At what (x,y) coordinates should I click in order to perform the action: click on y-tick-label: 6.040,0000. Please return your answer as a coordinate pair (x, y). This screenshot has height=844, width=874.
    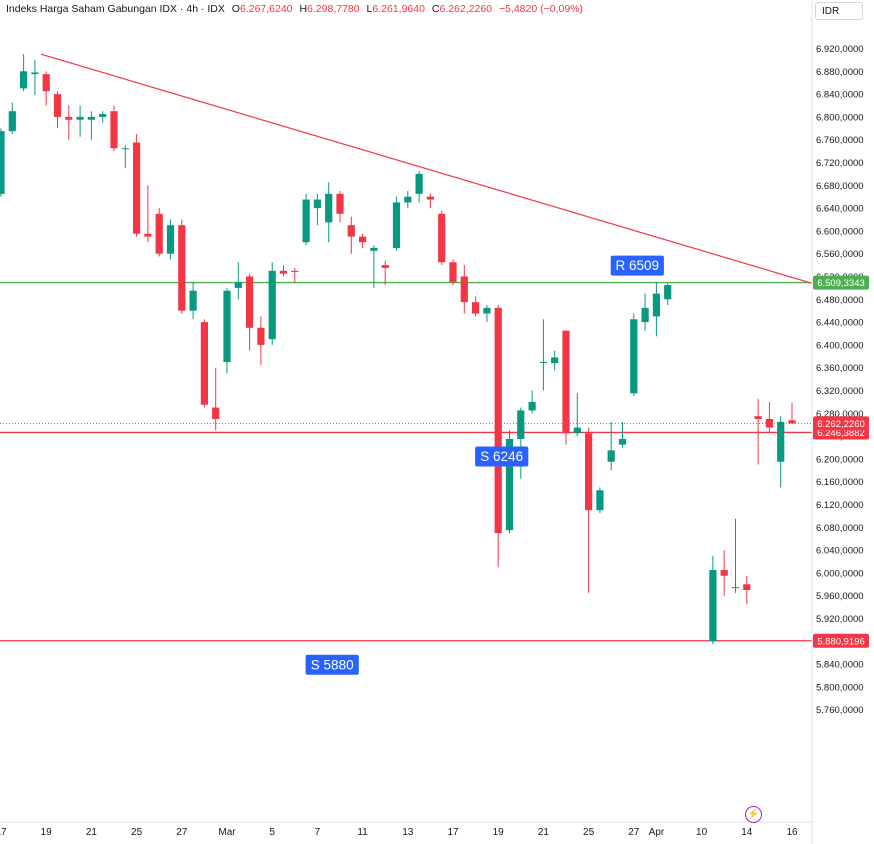
    Looking at the image, I should click on (840, 551).